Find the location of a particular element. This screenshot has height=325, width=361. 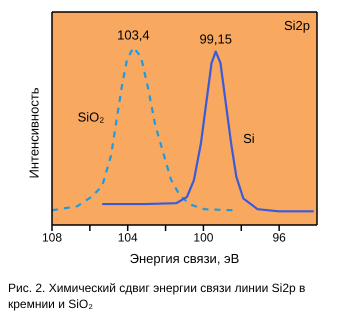

series-label: Si is located at coordinates (249, 138).